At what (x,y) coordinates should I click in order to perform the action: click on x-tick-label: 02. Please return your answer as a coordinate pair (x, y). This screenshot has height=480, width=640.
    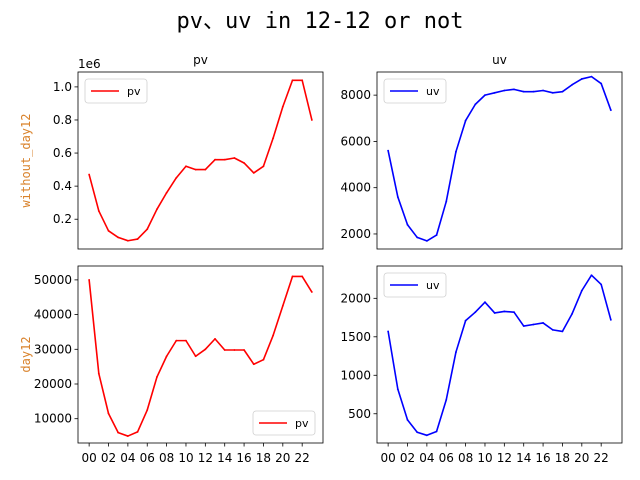
    Looking at the image, I should click on (108, 458).